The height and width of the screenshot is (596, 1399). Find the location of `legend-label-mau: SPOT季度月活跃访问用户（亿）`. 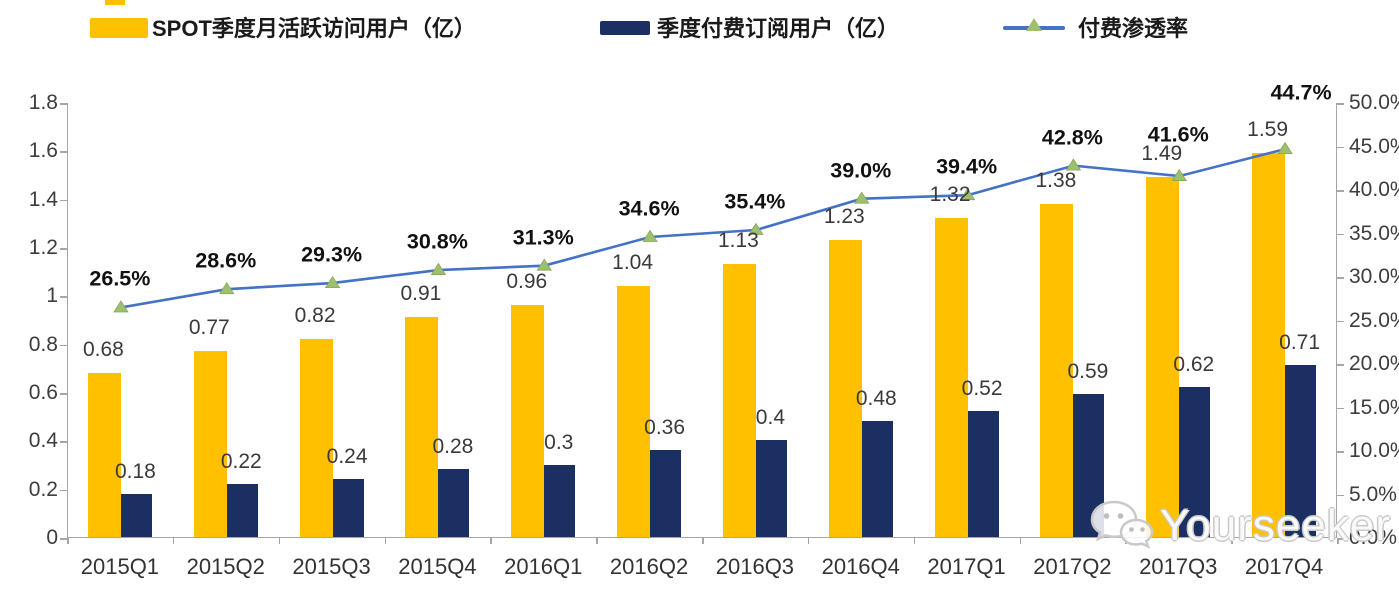

legend-label-mau: SPOT季度月活跃访问用户（亿） is located at coordinates (314, 28).